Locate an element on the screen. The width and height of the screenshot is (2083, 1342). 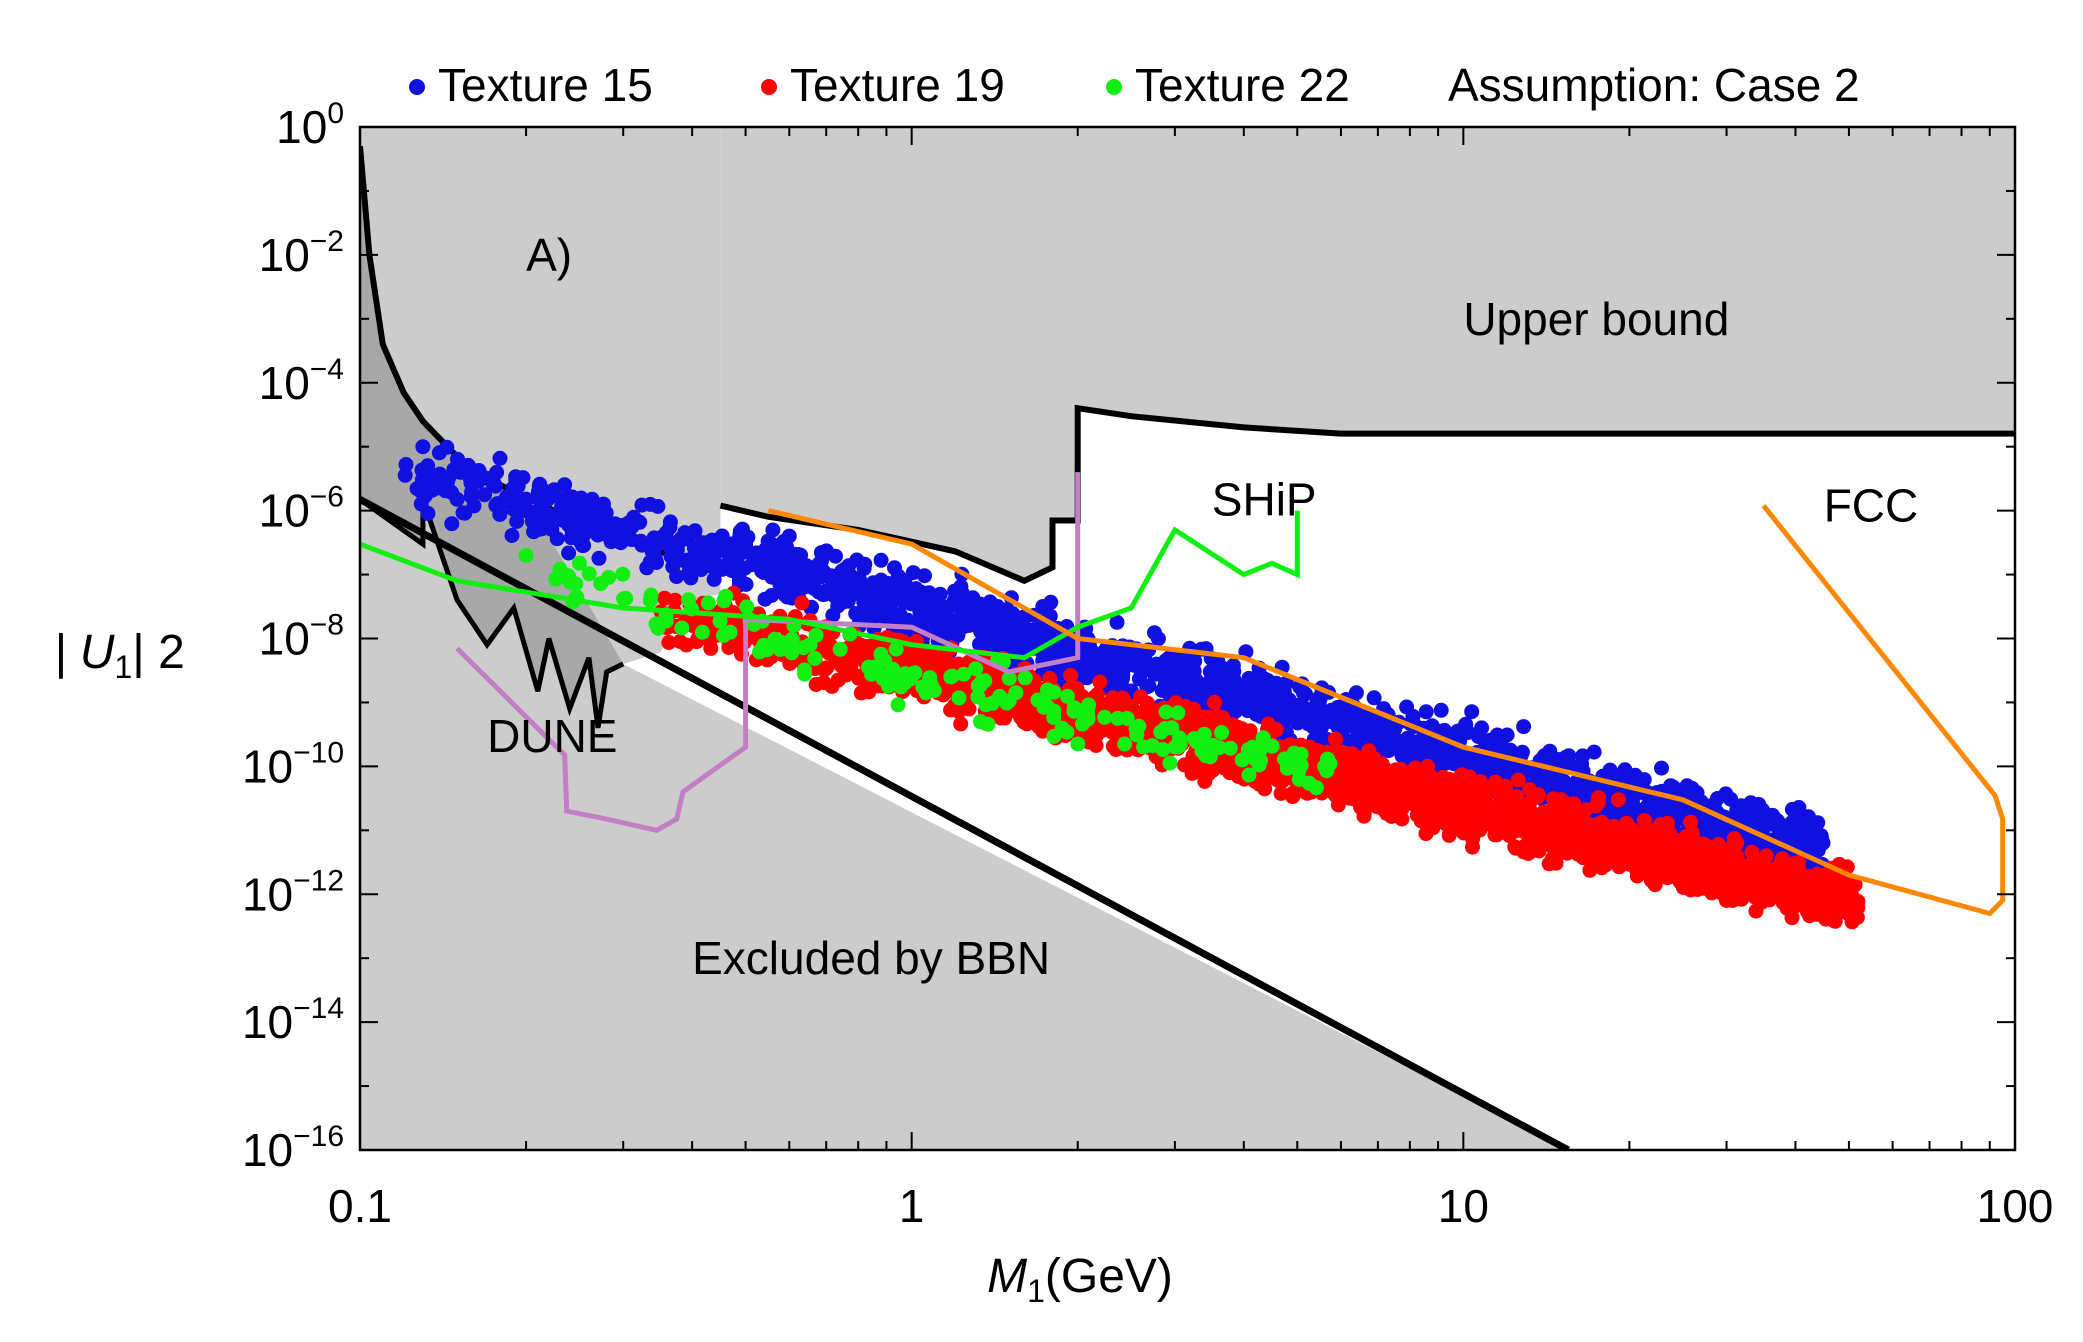
y-tick-label: 10⁻⁶ is located at coordinates (301, 509).